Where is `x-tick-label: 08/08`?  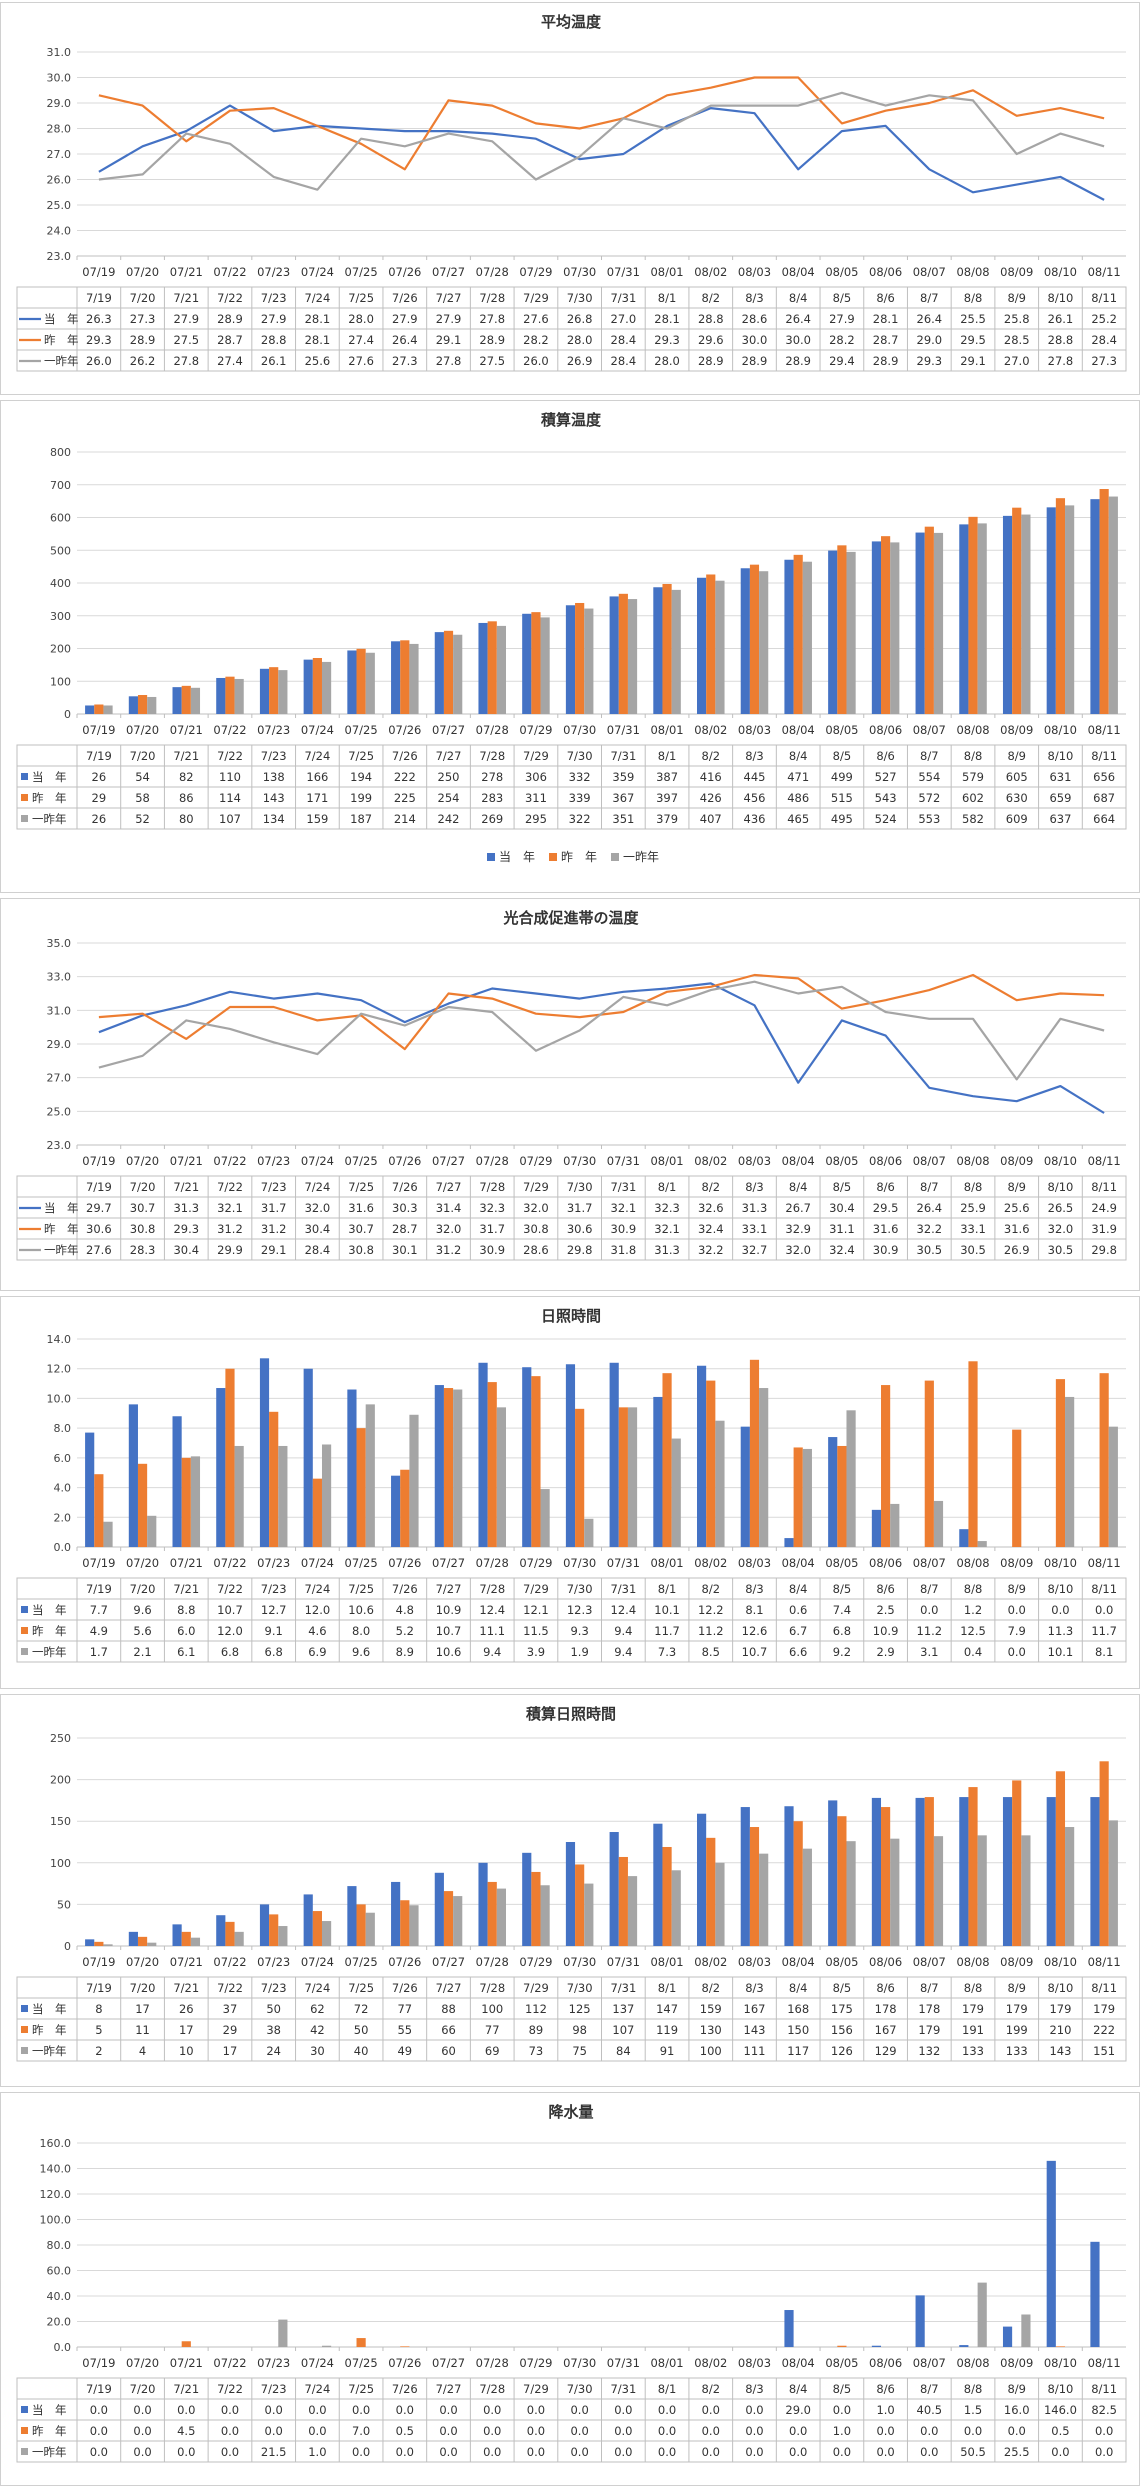 x-tick-label: 08/08 is located at coordinates (972, 1563).